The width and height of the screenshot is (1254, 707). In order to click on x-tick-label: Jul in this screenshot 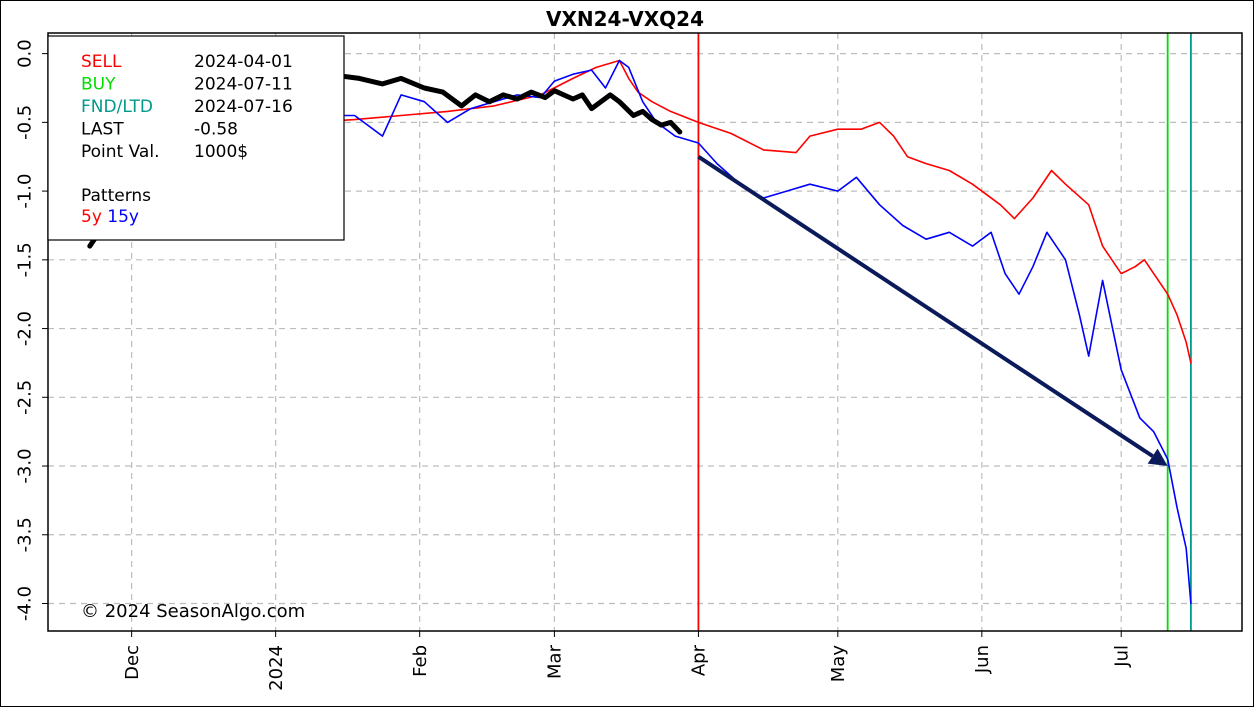, I will do `click(1122, 656)`.